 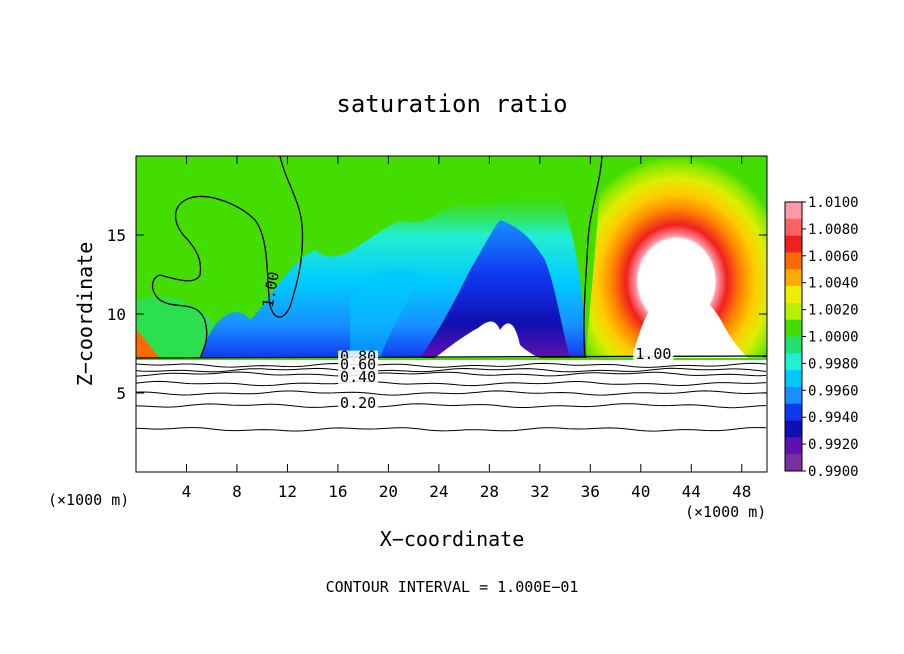 I want to click on x-tick-label: 32, so click(x=539, y=491).